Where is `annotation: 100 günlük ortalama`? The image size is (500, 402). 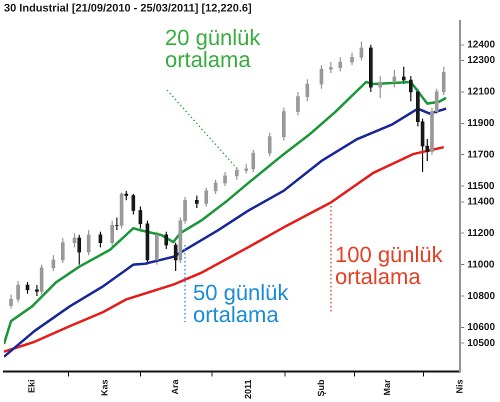
annotation: 100 günlük ortalama is located at coordinates (389, 265).